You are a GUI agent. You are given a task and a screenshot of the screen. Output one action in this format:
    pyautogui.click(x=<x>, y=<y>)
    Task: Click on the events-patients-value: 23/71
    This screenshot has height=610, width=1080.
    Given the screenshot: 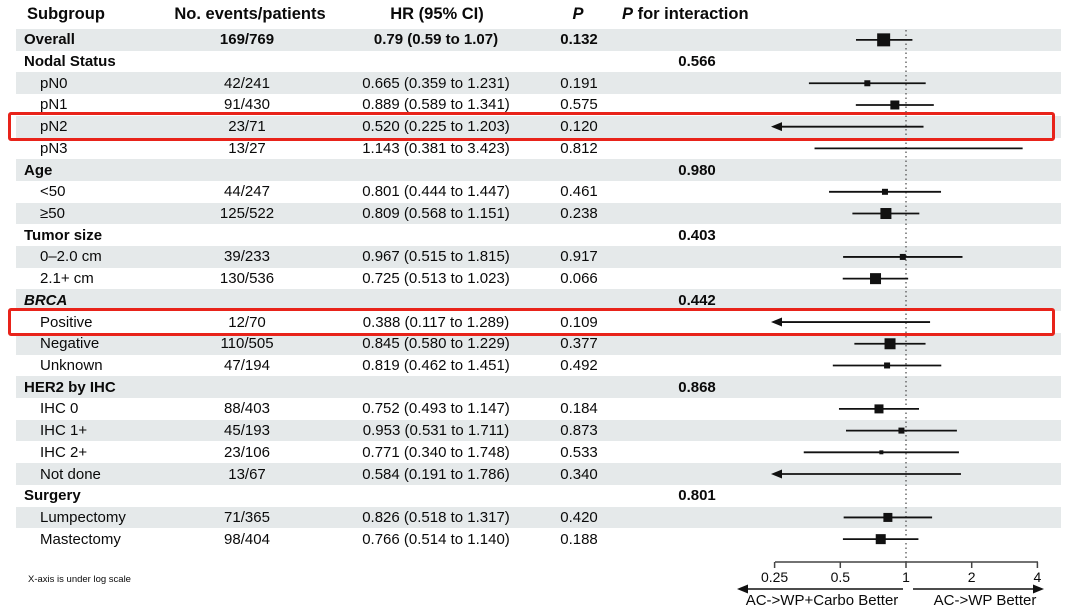 What is the action you would take?
    pyautogui.click(x=247, y=127)
    